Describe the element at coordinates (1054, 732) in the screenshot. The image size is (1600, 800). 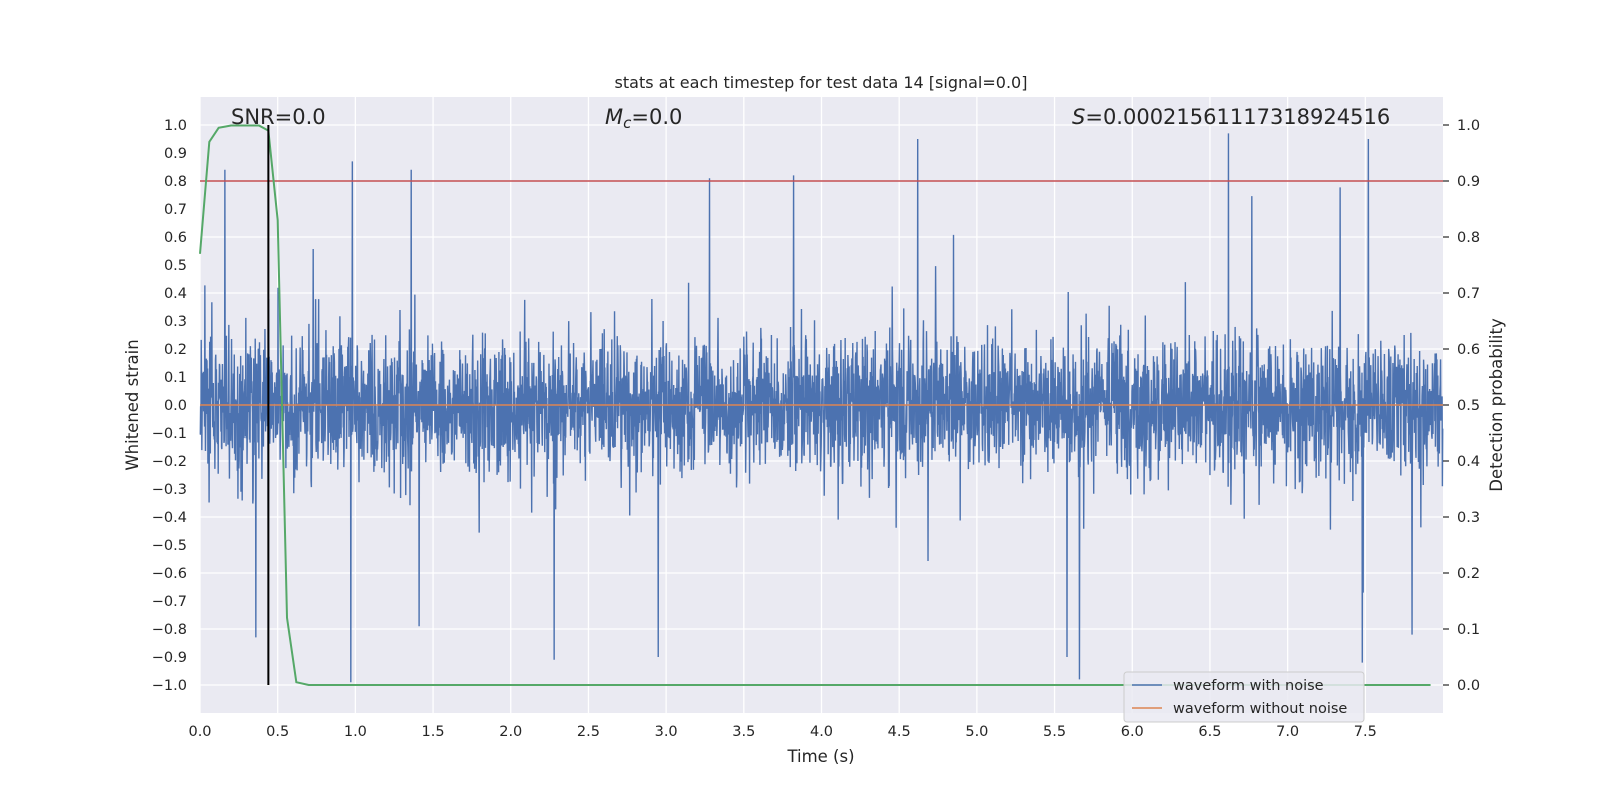
I see `x-tick-label: 5.5` at that location.